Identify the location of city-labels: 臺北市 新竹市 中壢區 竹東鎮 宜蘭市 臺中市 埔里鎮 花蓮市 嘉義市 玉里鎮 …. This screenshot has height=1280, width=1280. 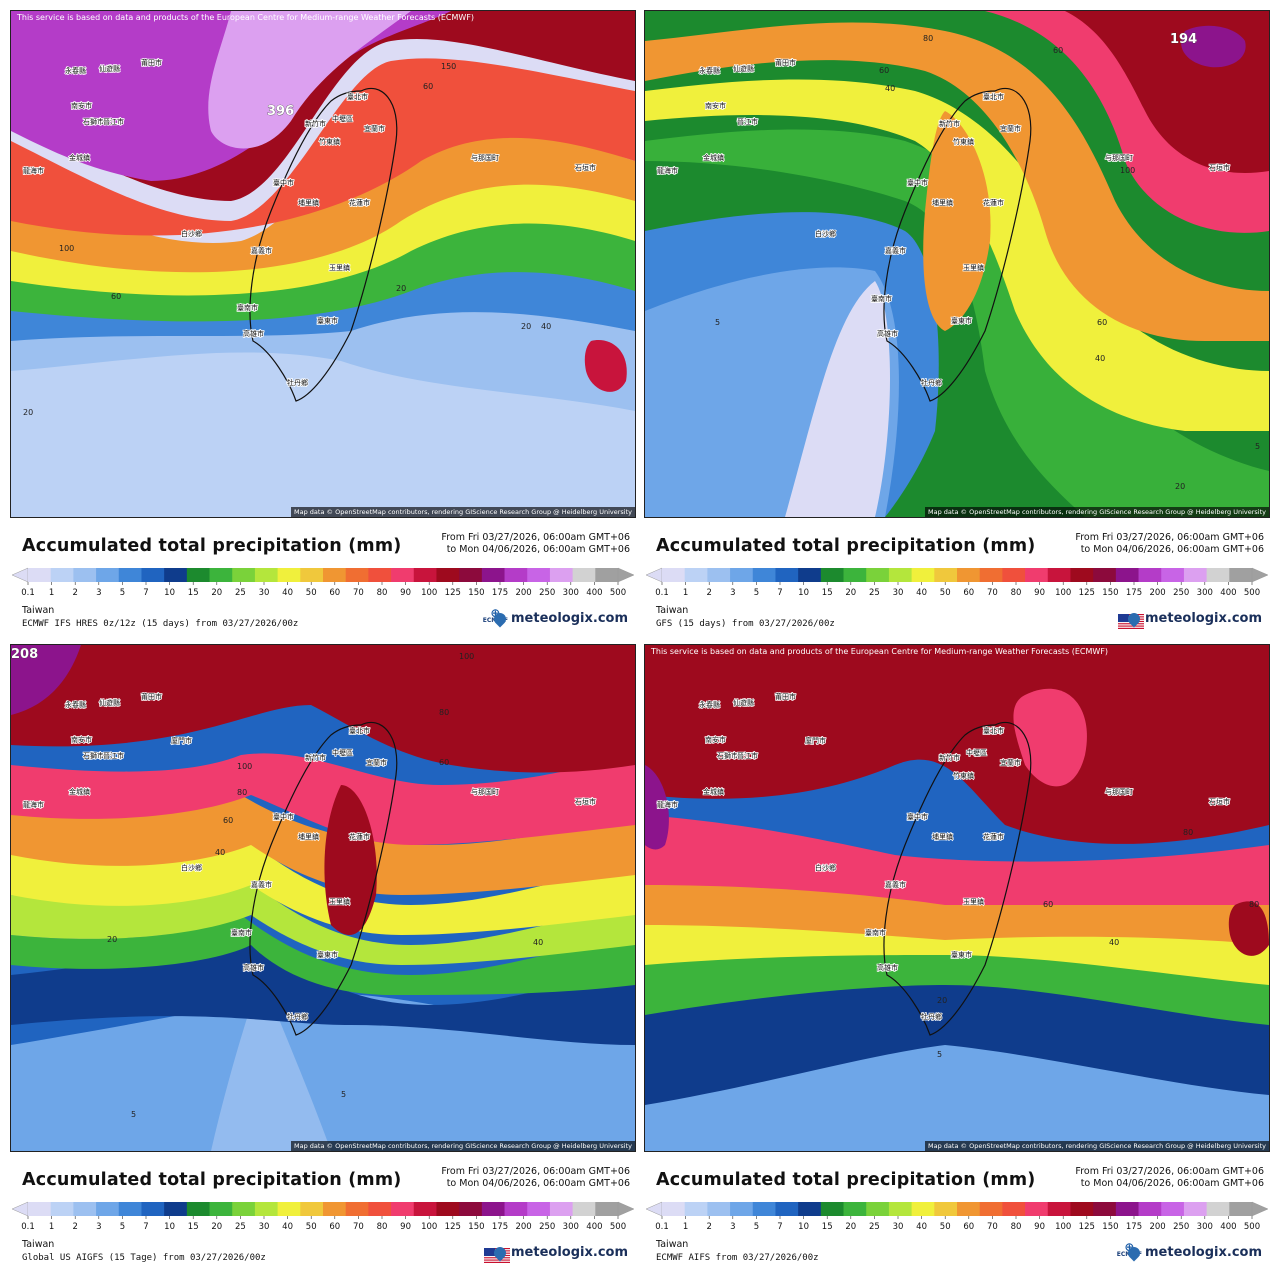
(309, 222).